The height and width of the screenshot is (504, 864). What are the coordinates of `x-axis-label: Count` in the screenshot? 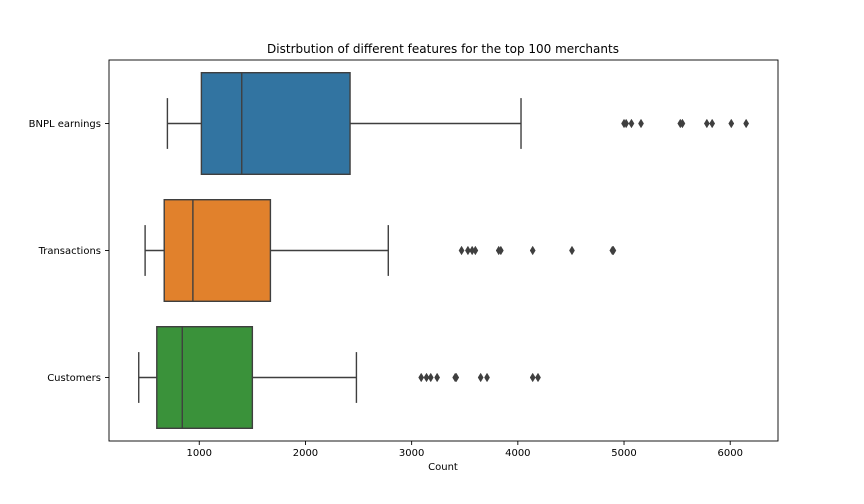 It's located at (443, 467).